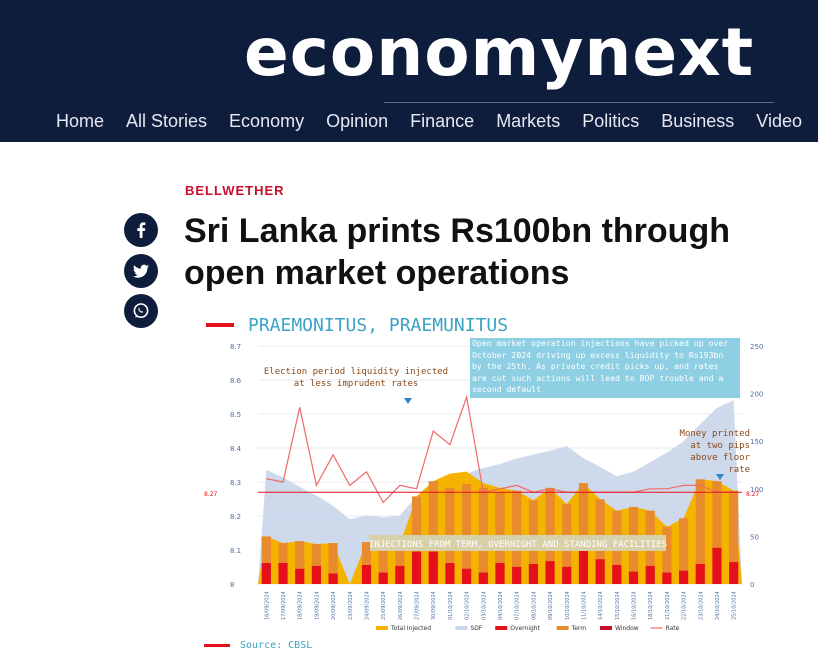 The height and width of the screenshot is (664, 818). I want to click on twitter-icon, so click(141, 271).